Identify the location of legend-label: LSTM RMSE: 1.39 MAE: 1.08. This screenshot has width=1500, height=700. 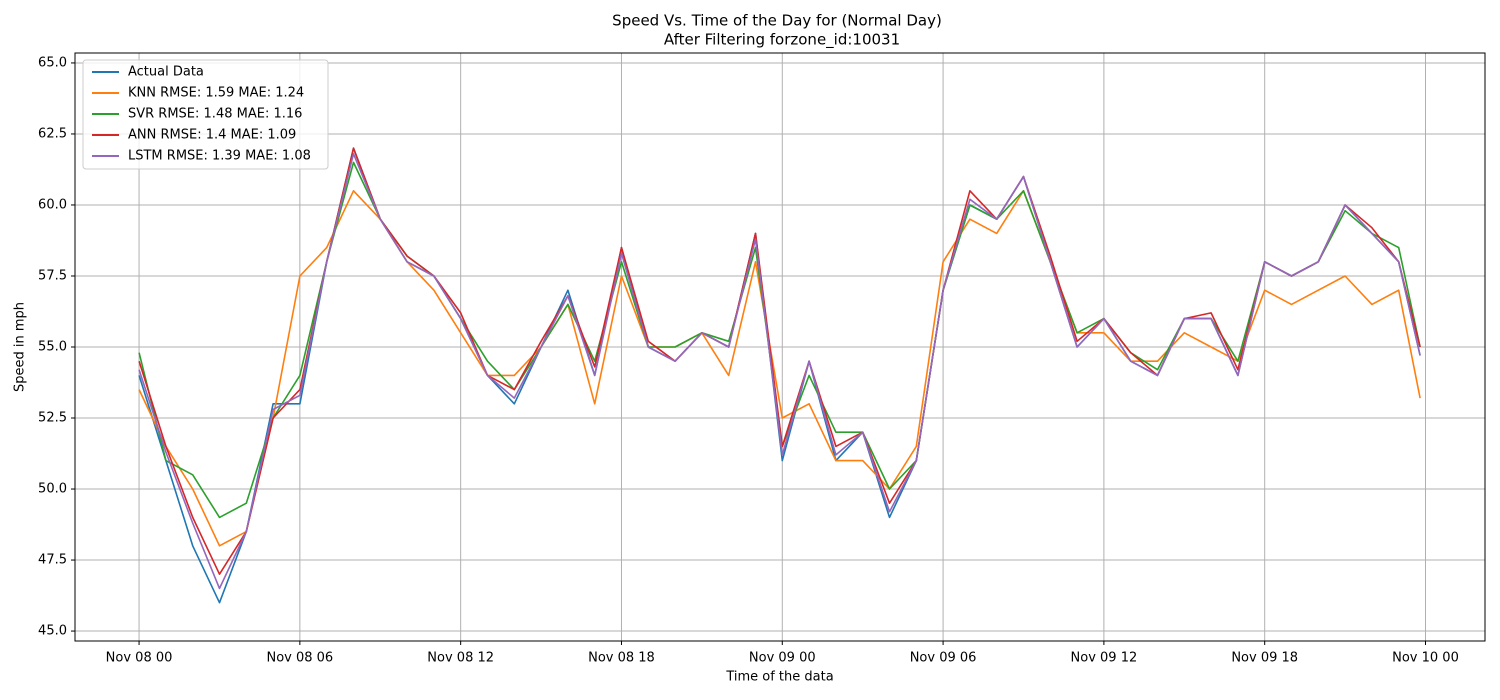
(219, 156).